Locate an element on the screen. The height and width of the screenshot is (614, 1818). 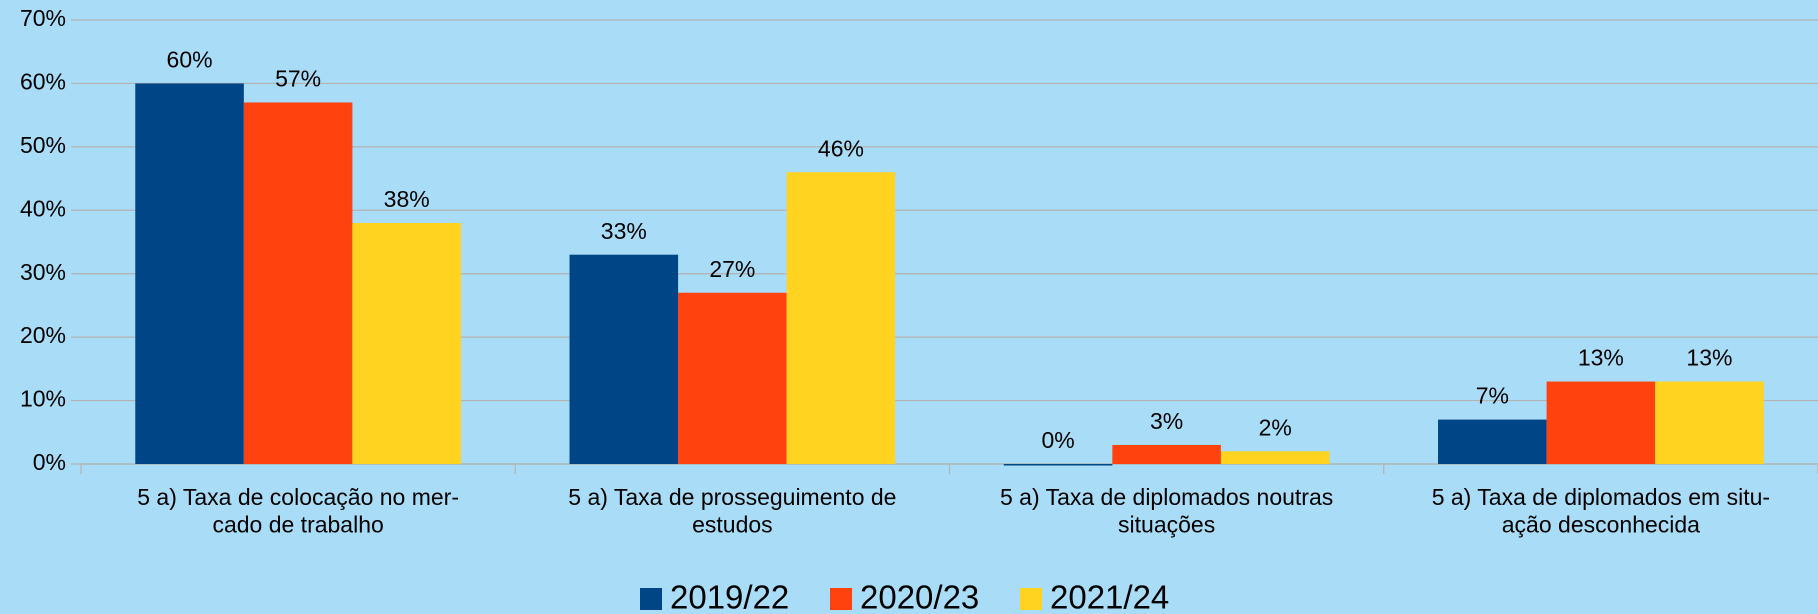
legend-label: 2019/22 is located at coordinates (729, 596).